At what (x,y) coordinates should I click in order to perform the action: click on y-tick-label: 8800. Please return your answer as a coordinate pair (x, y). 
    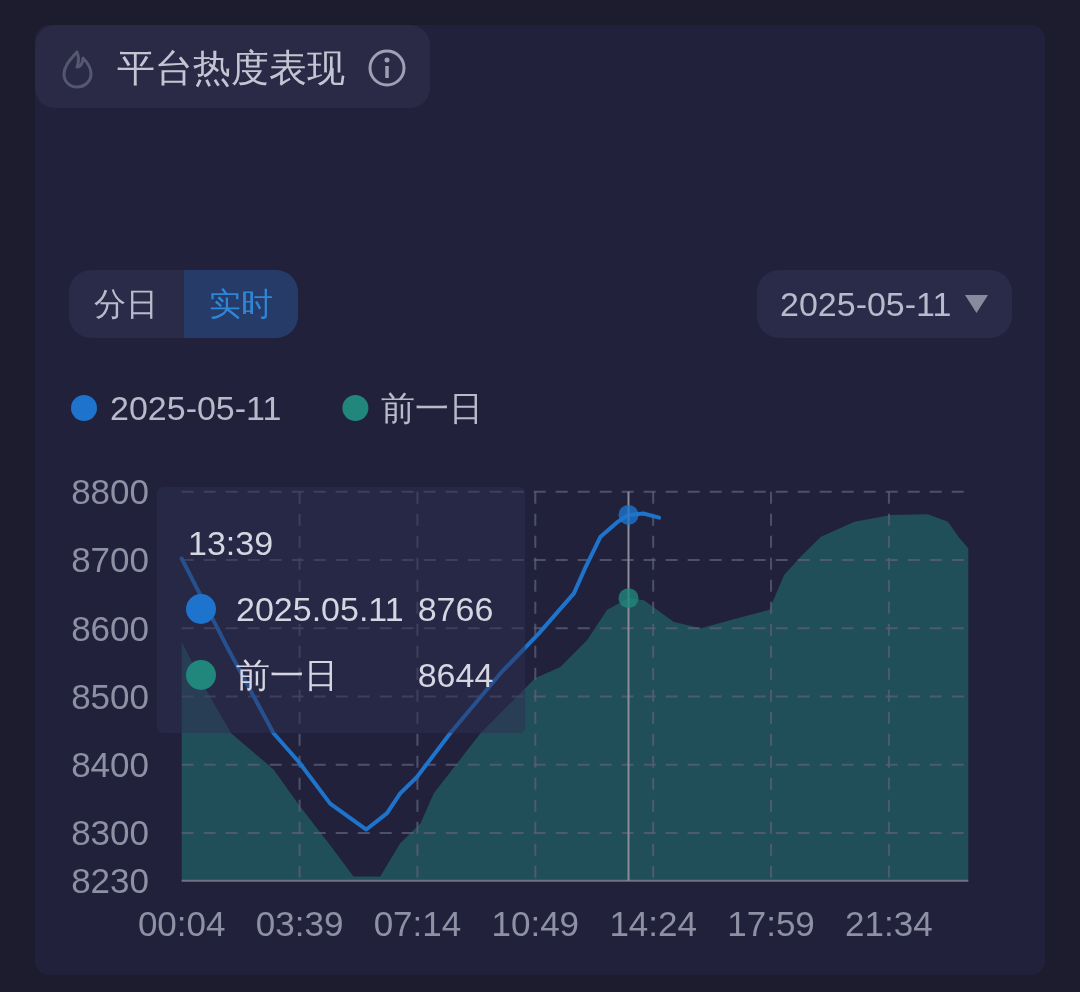
    Looking at the image, I should click on (110, 492).